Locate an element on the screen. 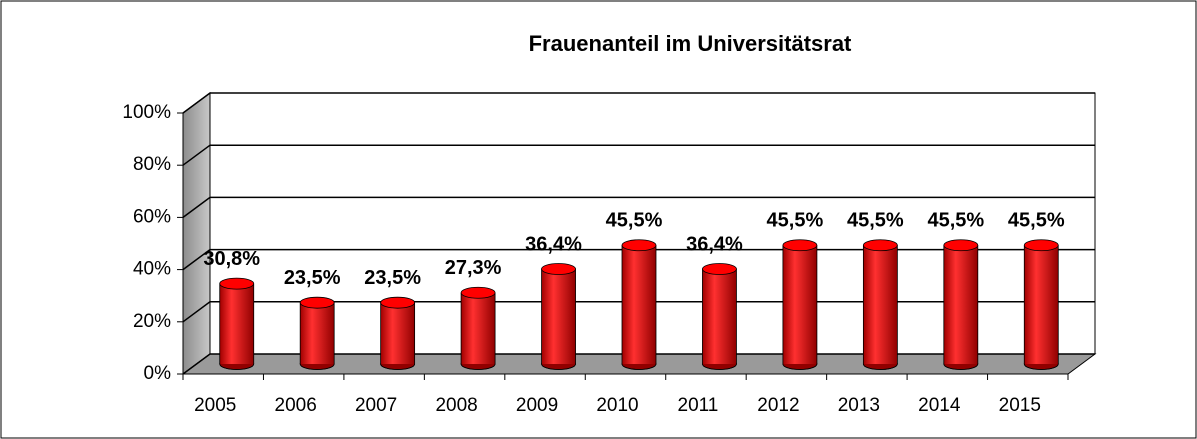 Image resolution: width=1197 pixels, height=439 pixels. x-tick-label: 2009 is located at coordinates (537, 405).